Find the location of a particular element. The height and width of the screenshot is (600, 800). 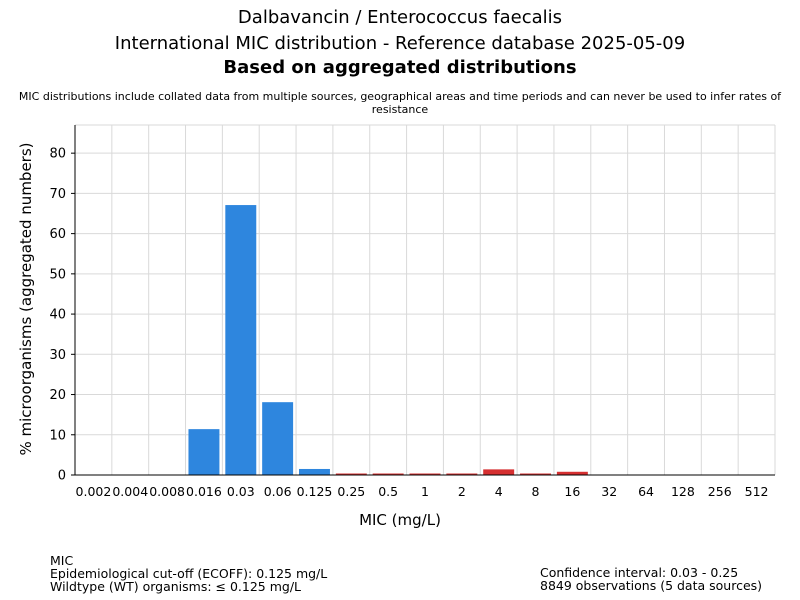

bar-0.25 is located at coordinates (351, 474).